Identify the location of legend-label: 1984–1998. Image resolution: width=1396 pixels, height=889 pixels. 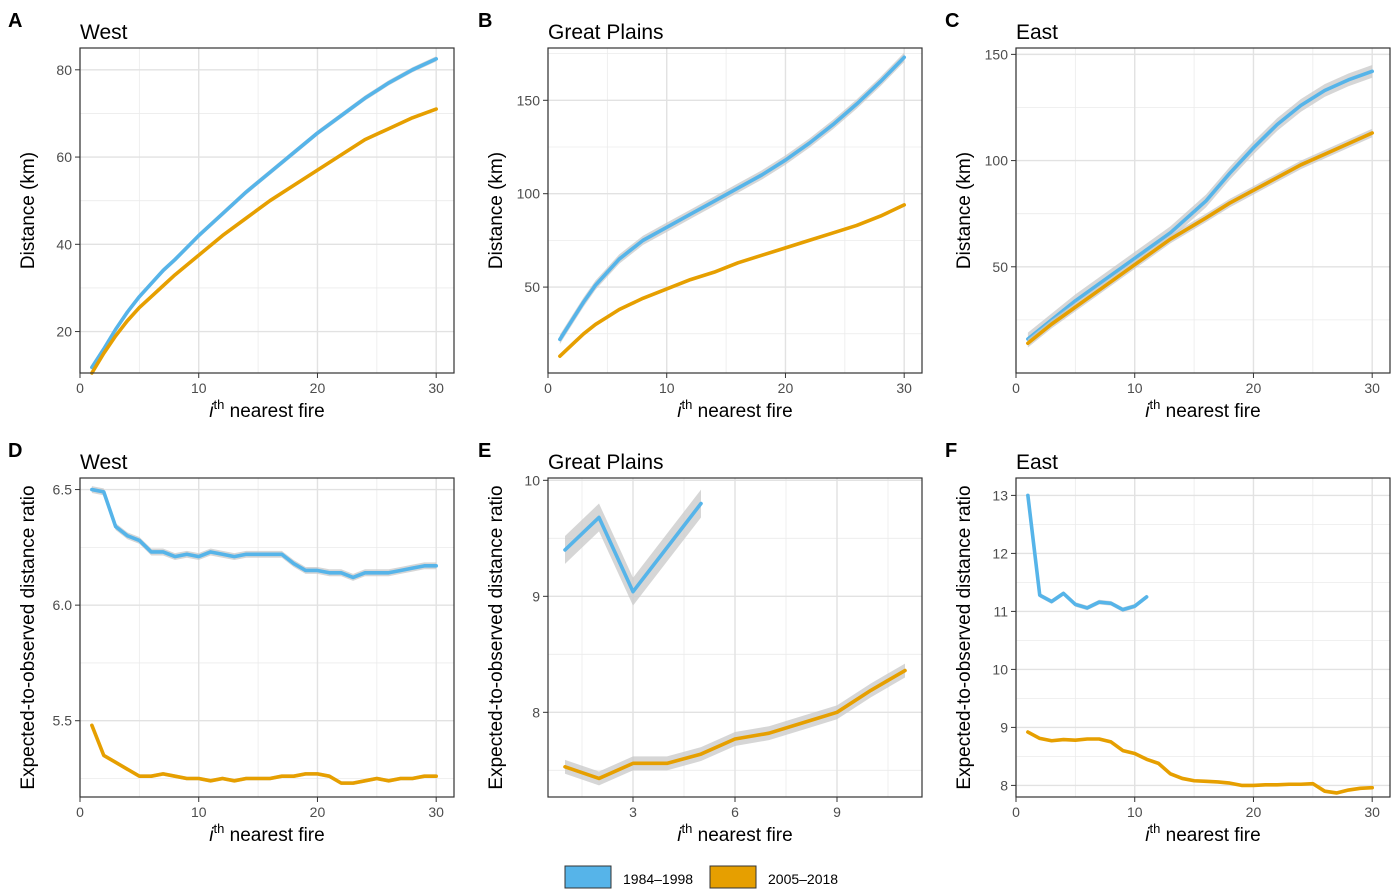
(658, 879).